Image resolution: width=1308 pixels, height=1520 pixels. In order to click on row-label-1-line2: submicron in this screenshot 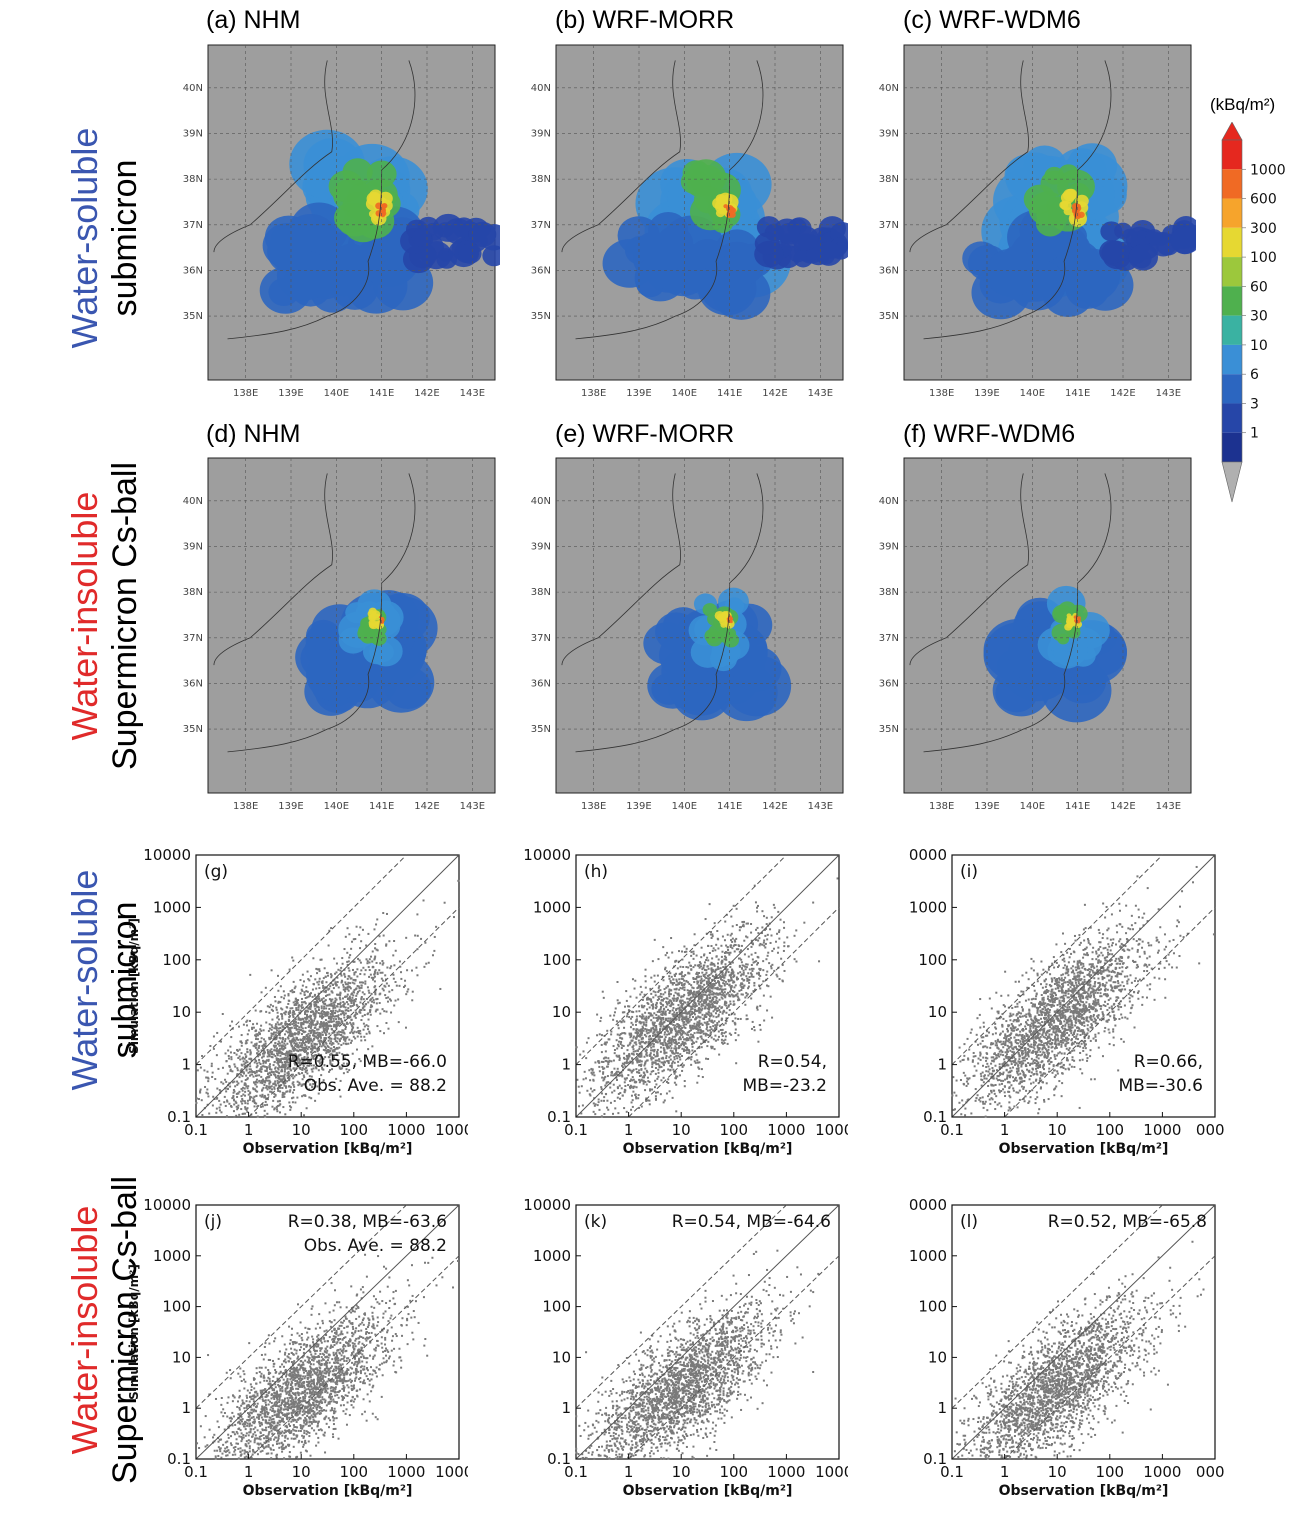, I will do `click(125, 238)`.